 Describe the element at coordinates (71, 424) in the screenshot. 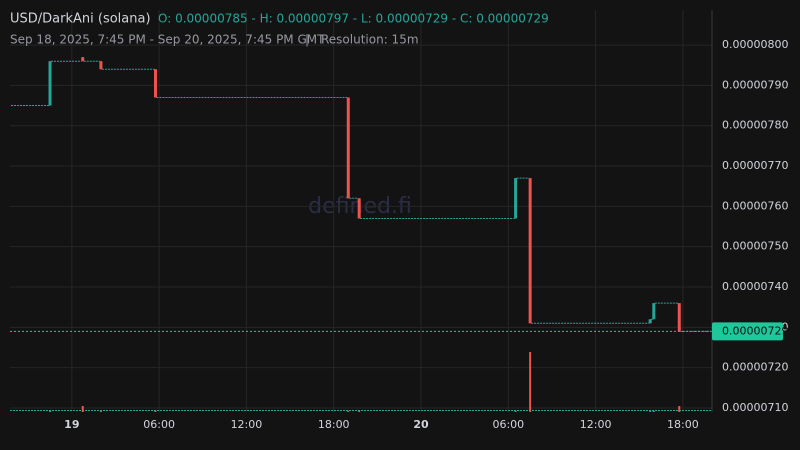

I see `x-tick-label: 19` at that location.